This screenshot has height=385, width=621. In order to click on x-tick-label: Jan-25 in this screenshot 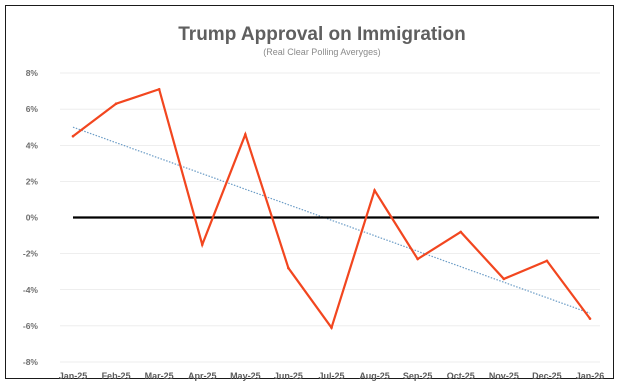, I will do `click(73, 376)`.